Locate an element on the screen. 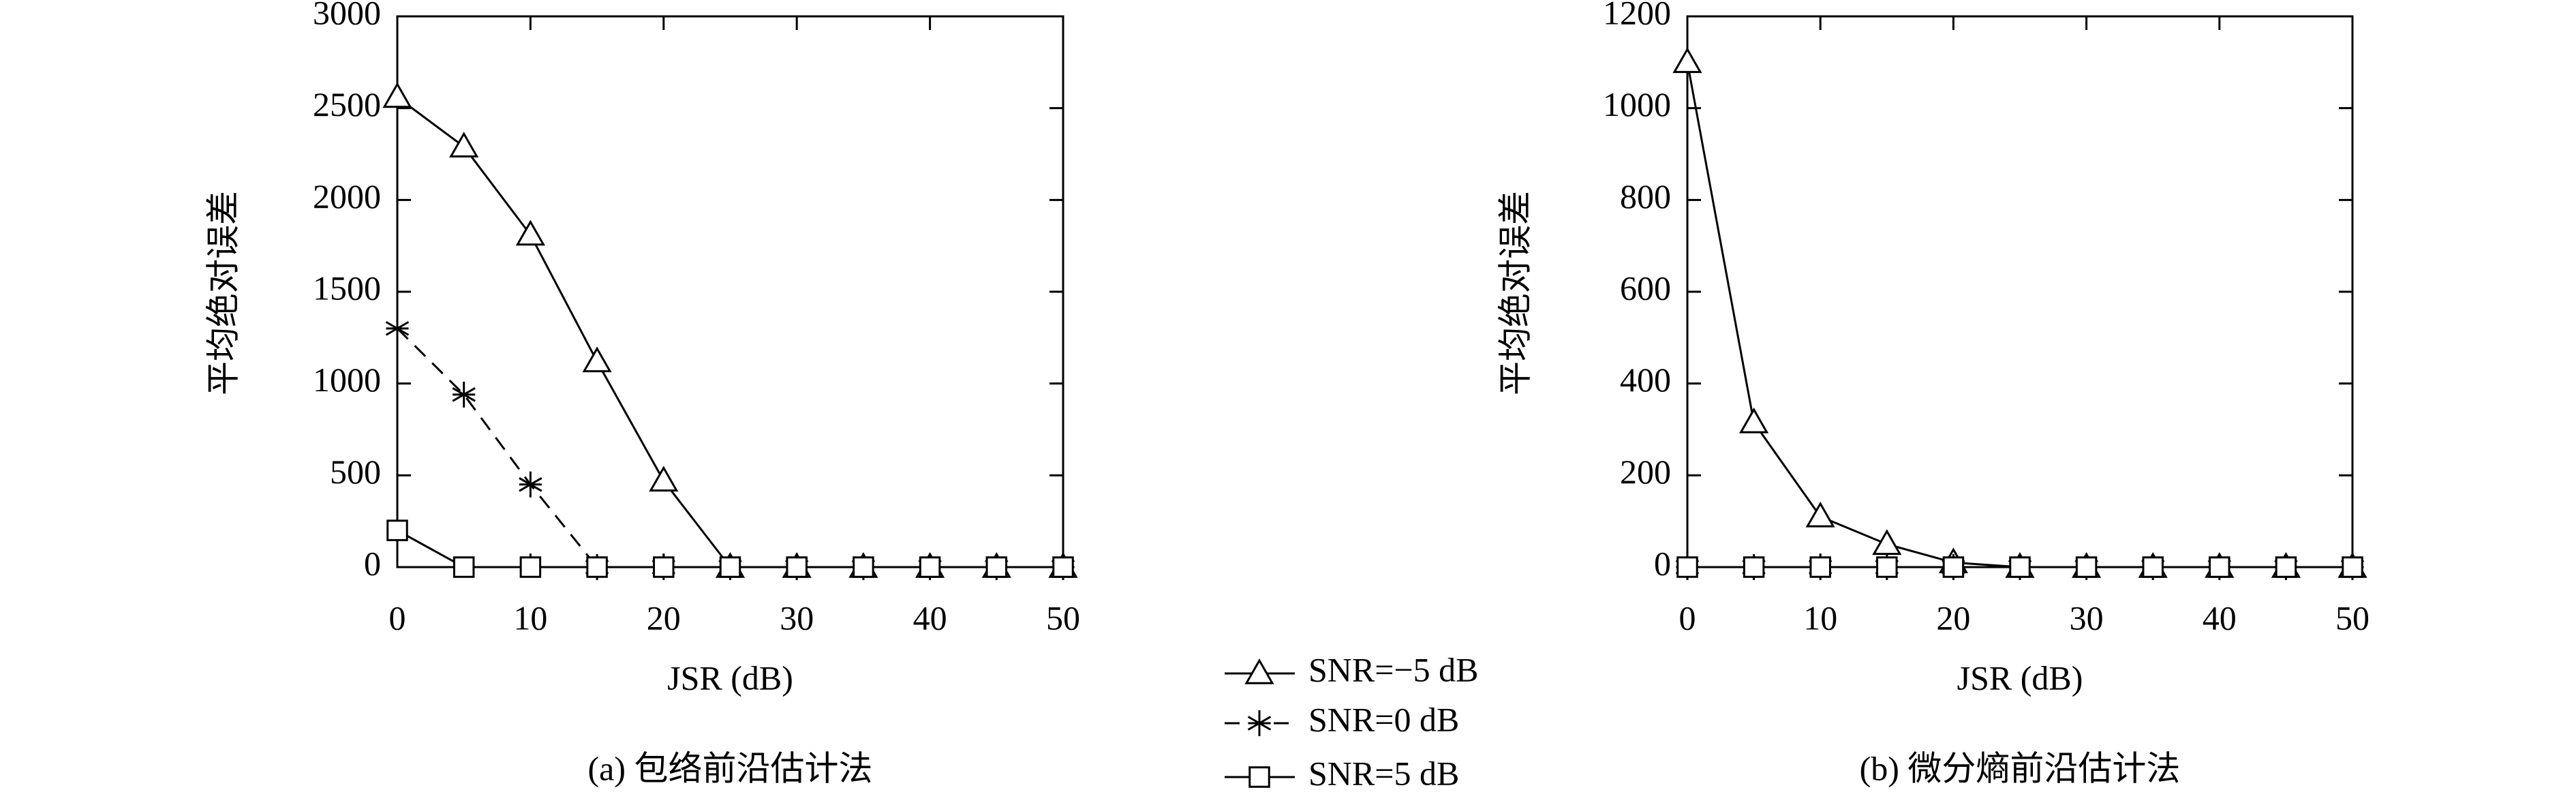  series-line is located at coordinates (730, 447).